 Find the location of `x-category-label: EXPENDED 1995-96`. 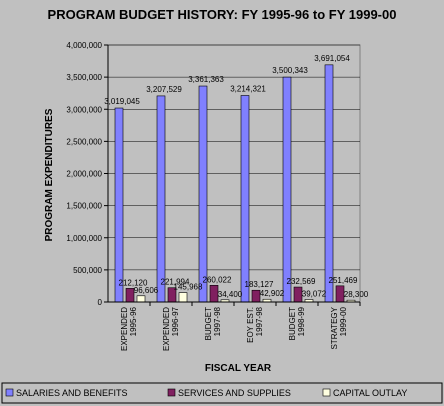

x-category-label: EXPENDED 1995-96 is located at coordinates (129, 328).